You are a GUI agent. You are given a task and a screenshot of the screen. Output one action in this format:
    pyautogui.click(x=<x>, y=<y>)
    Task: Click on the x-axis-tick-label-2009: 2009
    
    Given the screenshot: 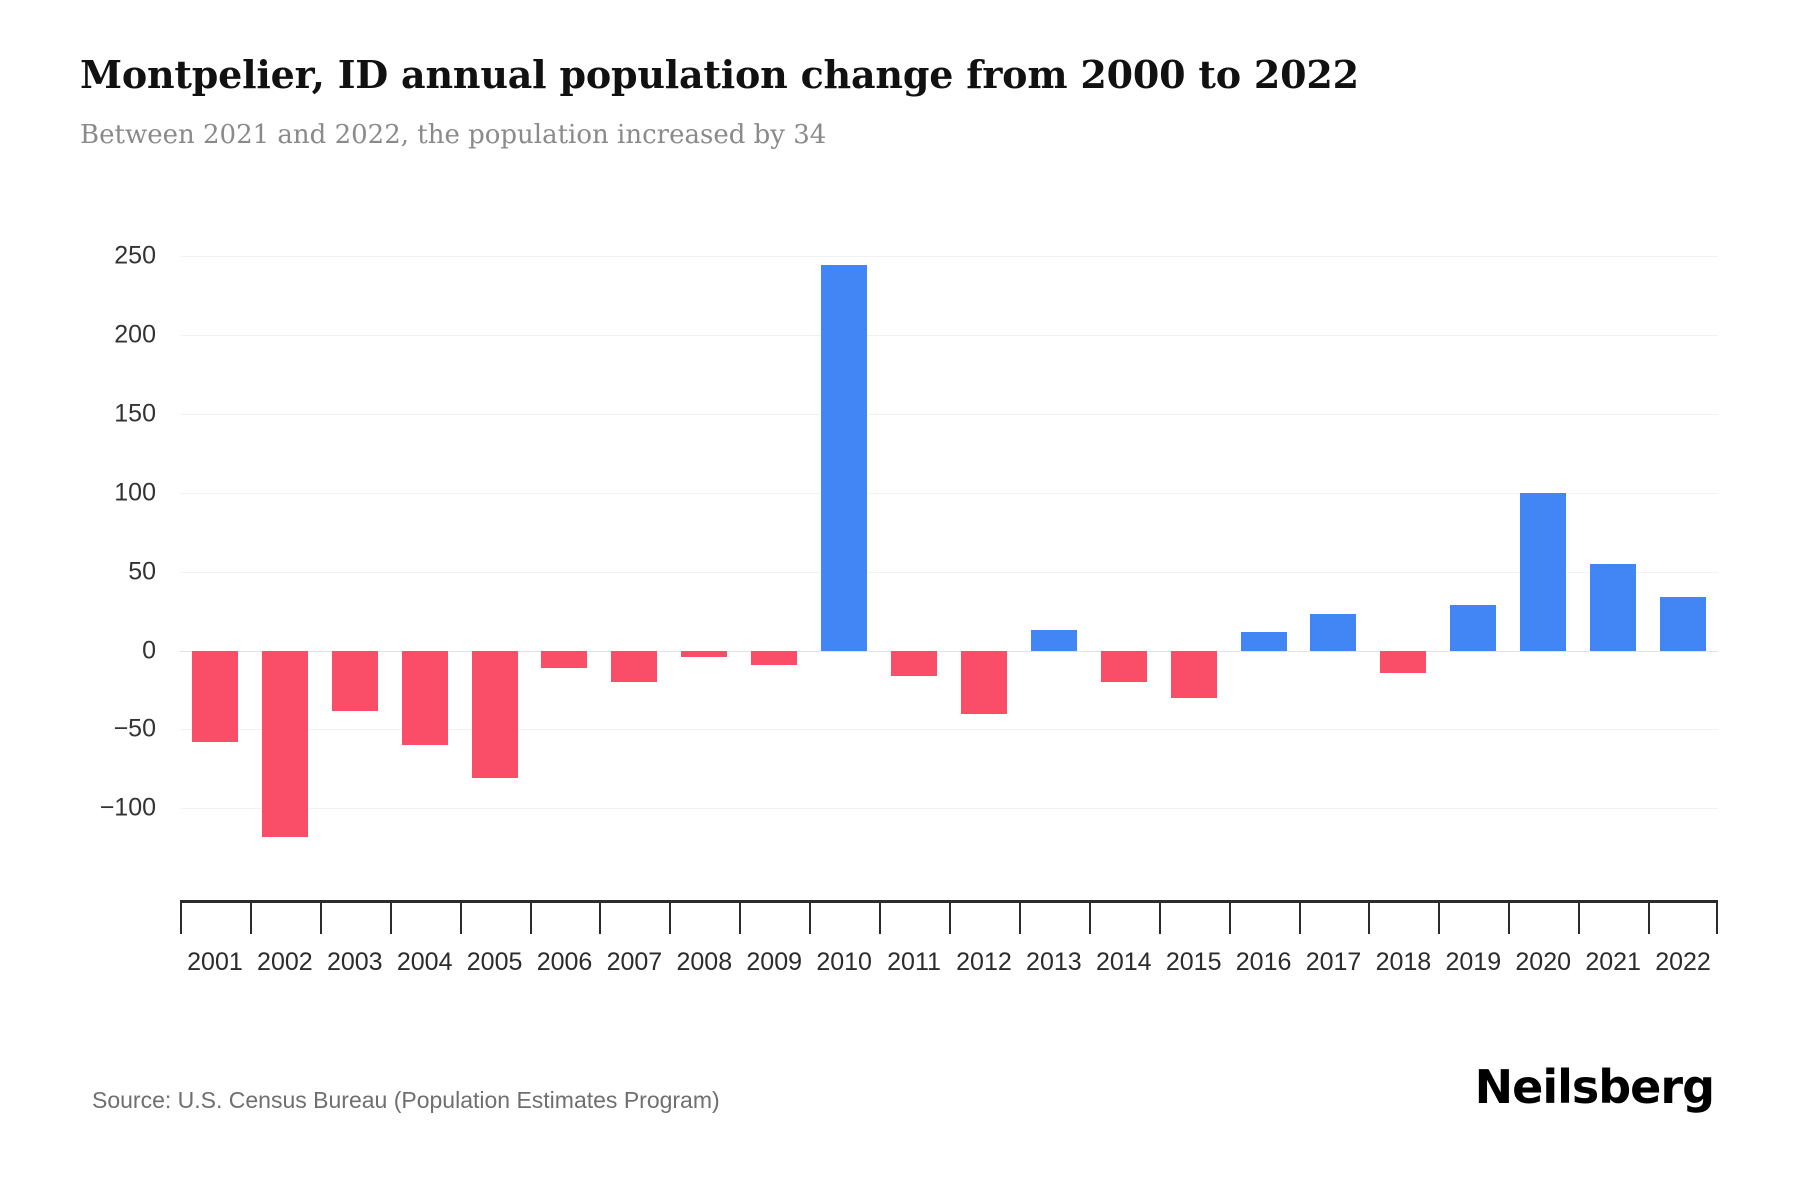 What is the action you would take?
    pyautogui.click(x=774, y=962)
    